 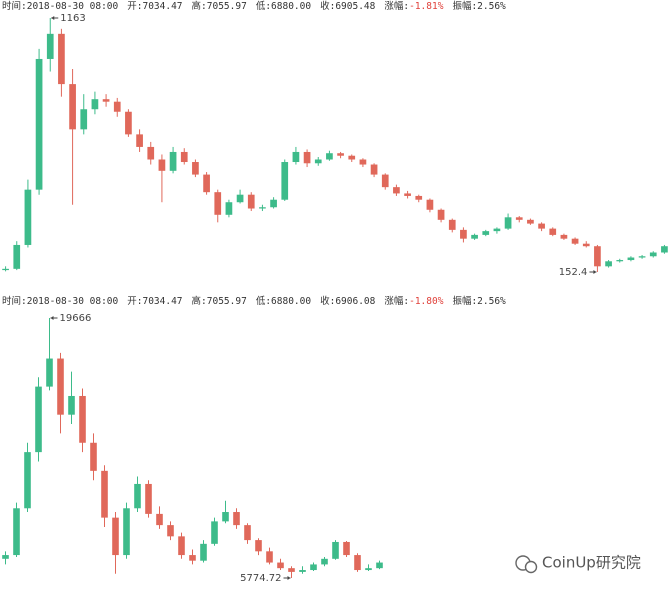 I want to click on watermark-text: CoinUp研究院, so click(x=591, y=563).